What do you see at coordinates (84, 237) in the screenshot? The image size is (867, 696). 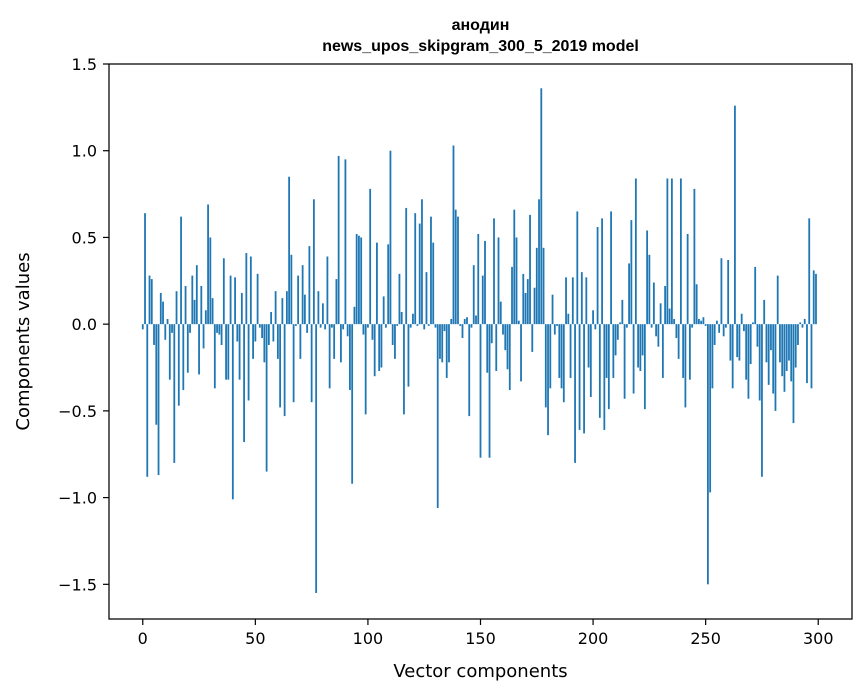 I see `y-tick-label: 0.5` at bounding box center [84, 237].